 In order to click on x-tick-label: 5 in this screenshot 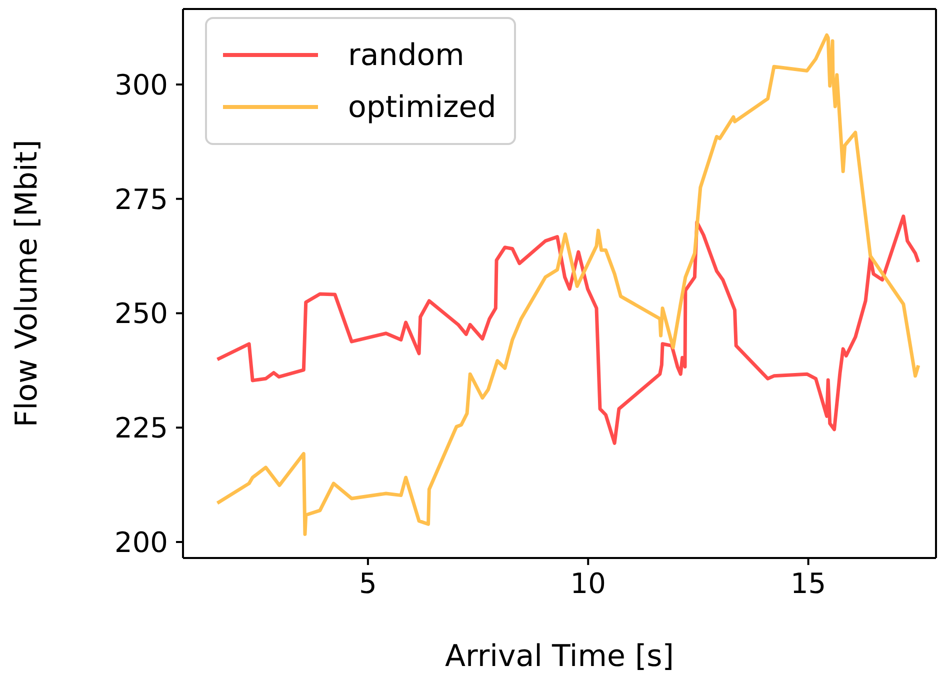, I will do `click(368, 583)`.